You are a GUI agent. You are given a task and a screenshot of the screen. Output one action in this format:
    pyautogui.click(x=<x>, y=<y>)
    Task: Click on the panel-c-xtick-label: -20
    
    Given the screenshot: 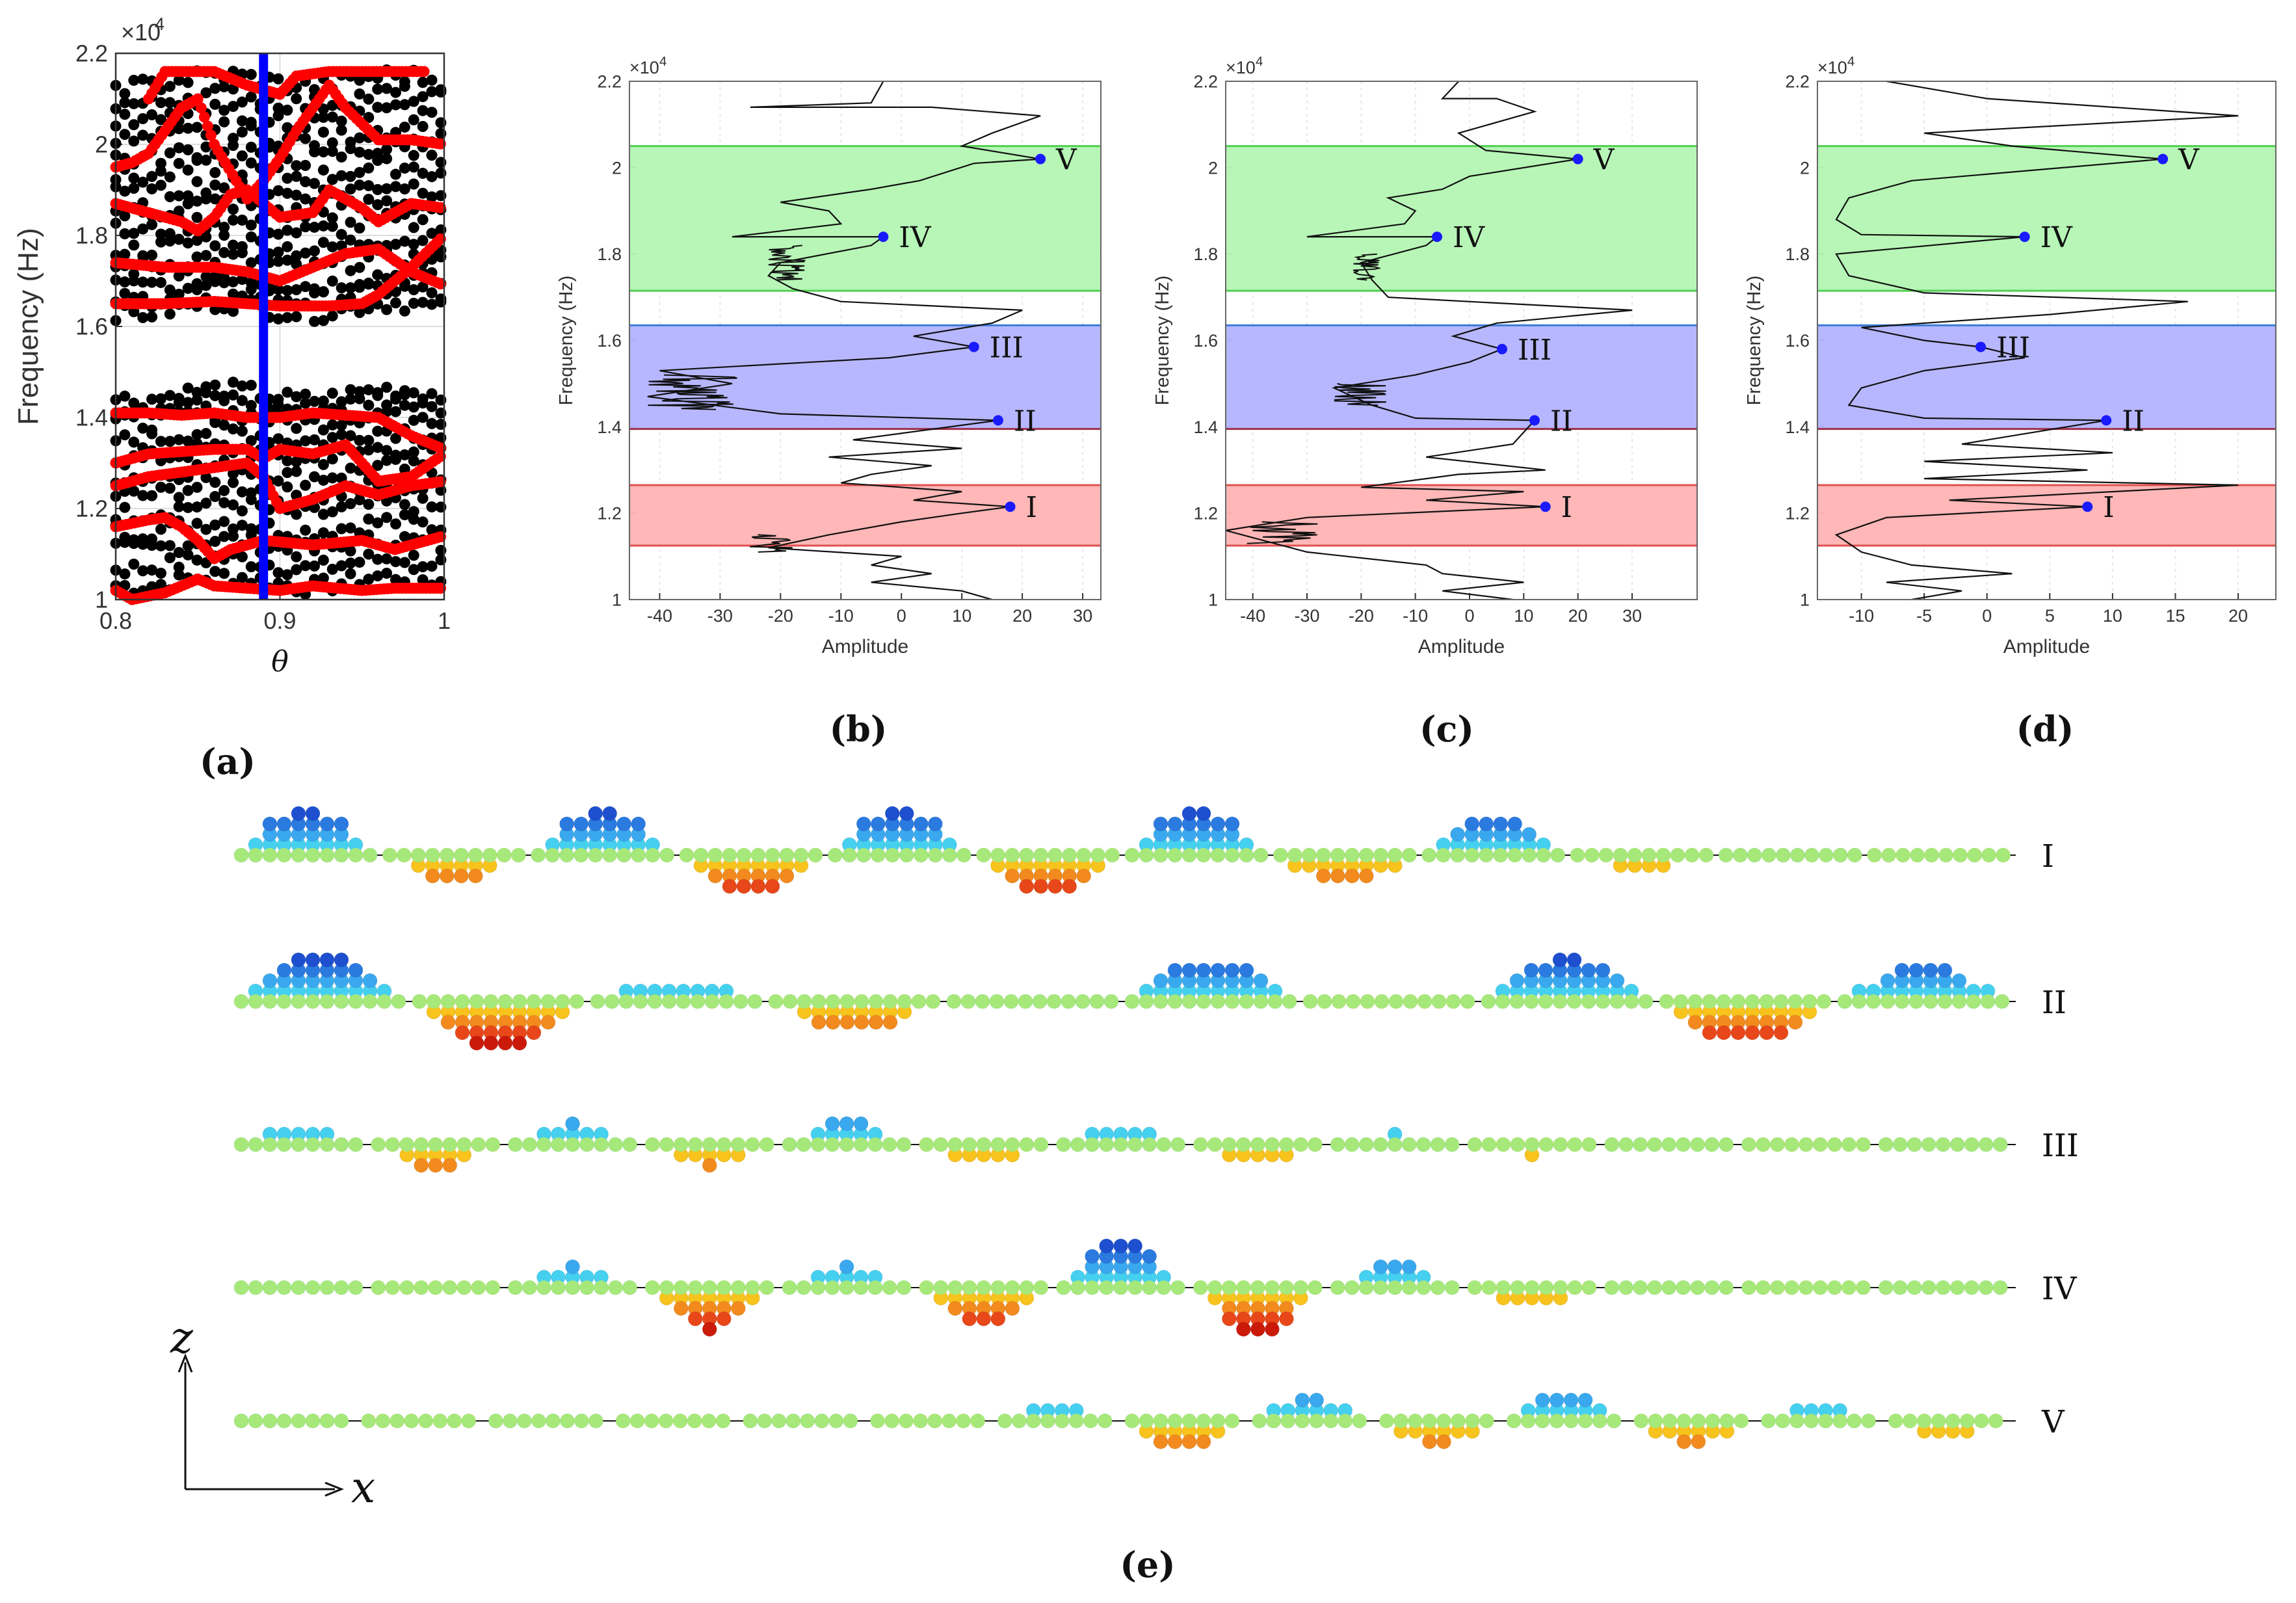 What is the action you would take?
    pyautogui.click(x=1362, y=616)
    